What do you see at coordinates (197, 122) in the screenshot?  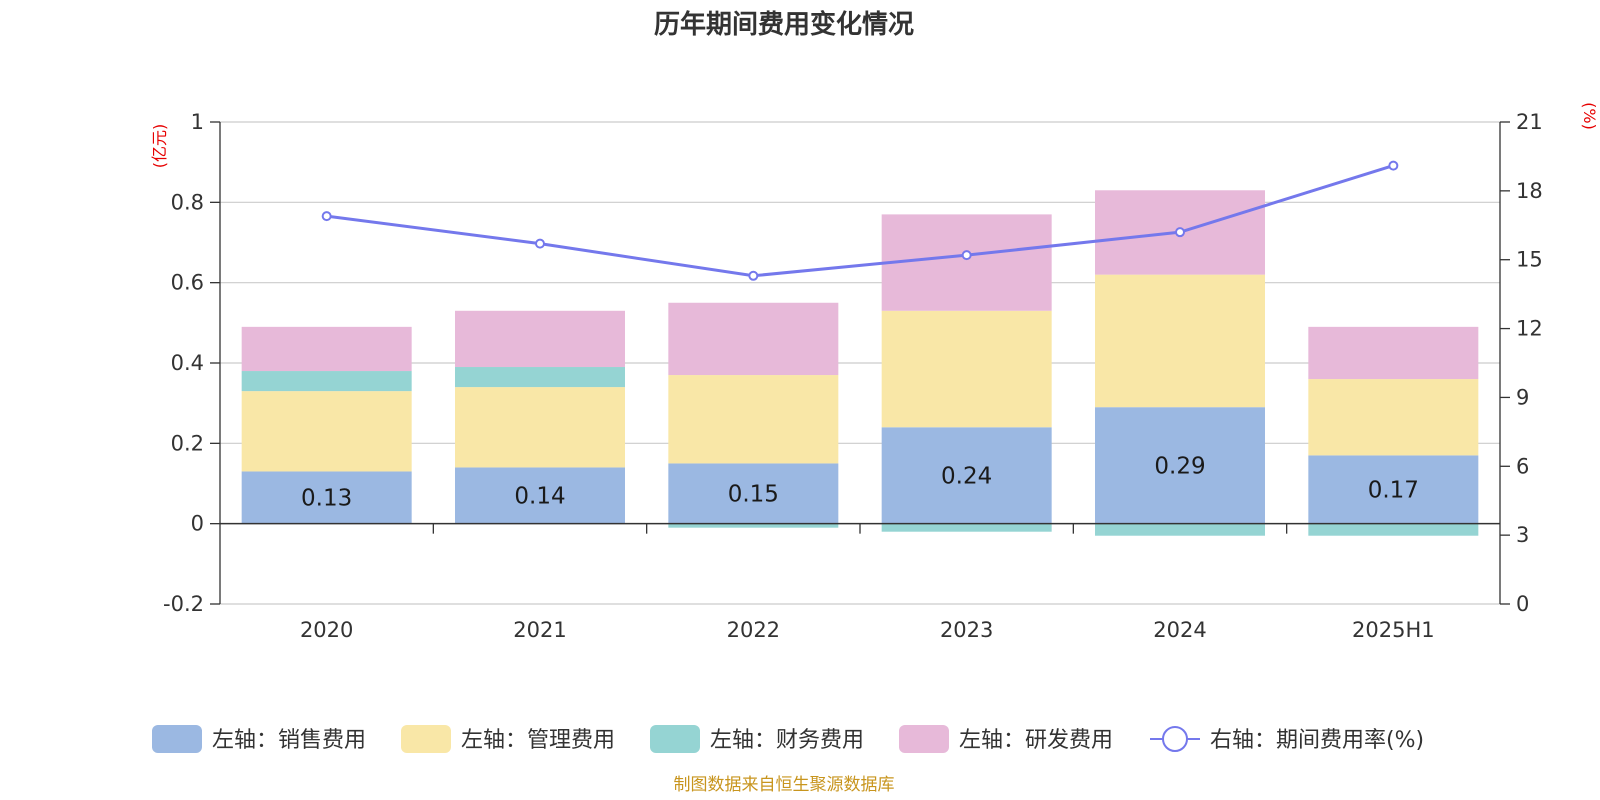 I see `left-tick-label: 1` at bounding box center [197, 122].